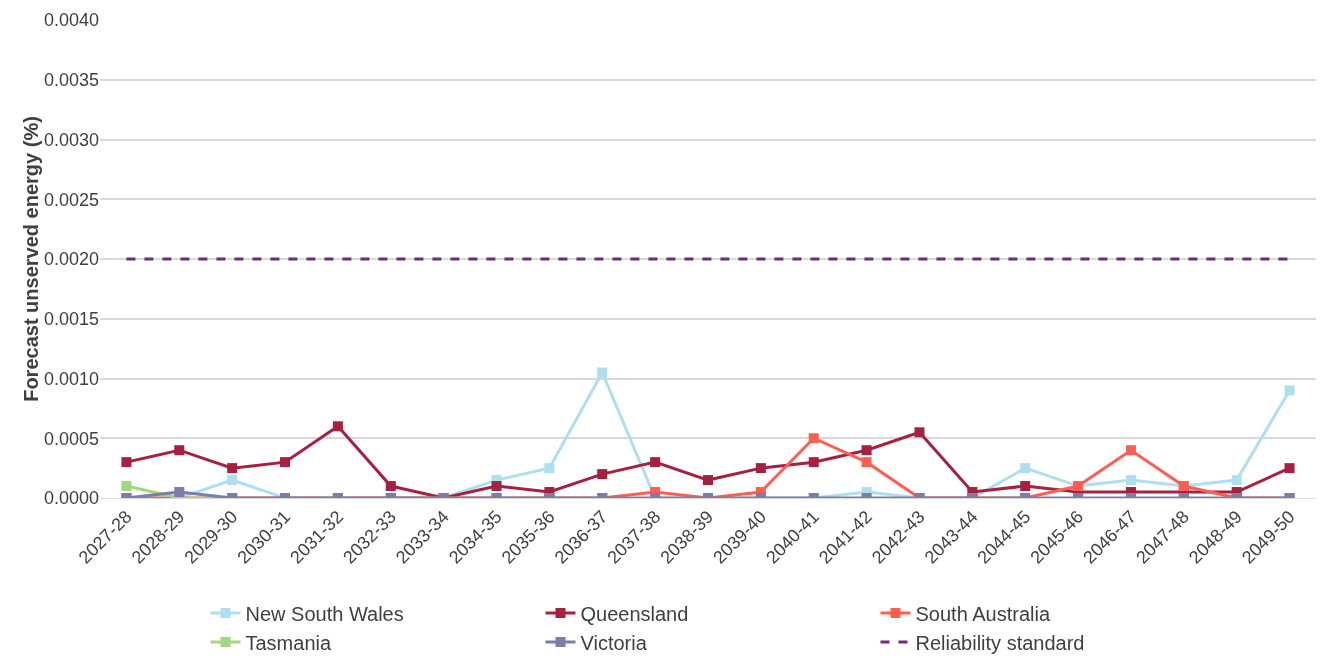  Describe the element at coordinates (71, 259) in the screenshot. I see `y-tick-label: 0.0020` at that location.